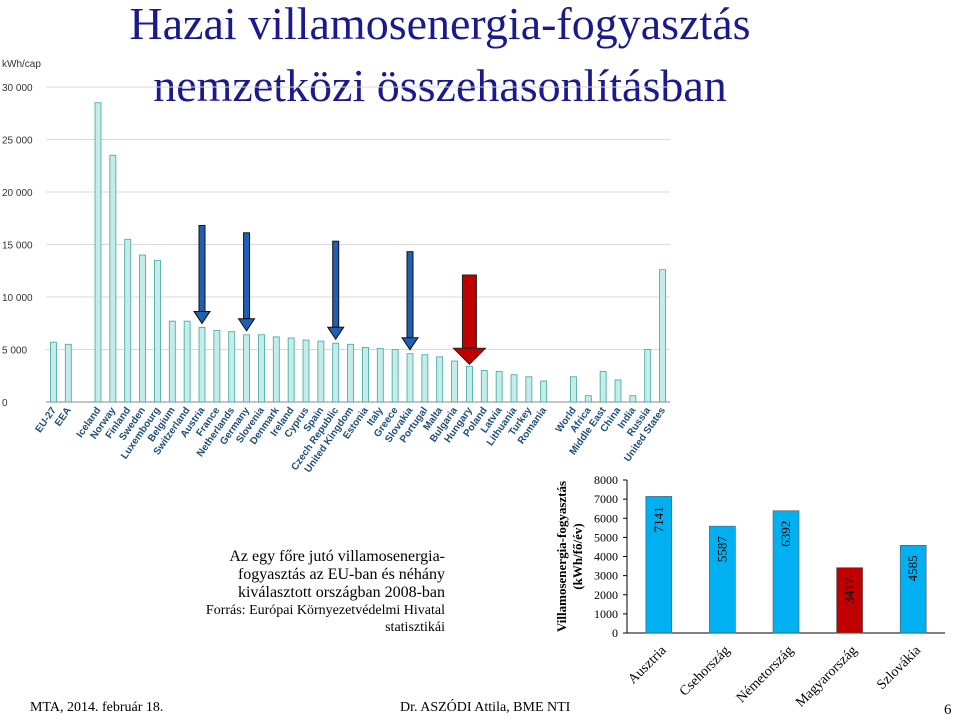 Image resolution: width=960 pixels, height=721 pixels. I want to click on y-tick-label: 7000, so click(606, 499).